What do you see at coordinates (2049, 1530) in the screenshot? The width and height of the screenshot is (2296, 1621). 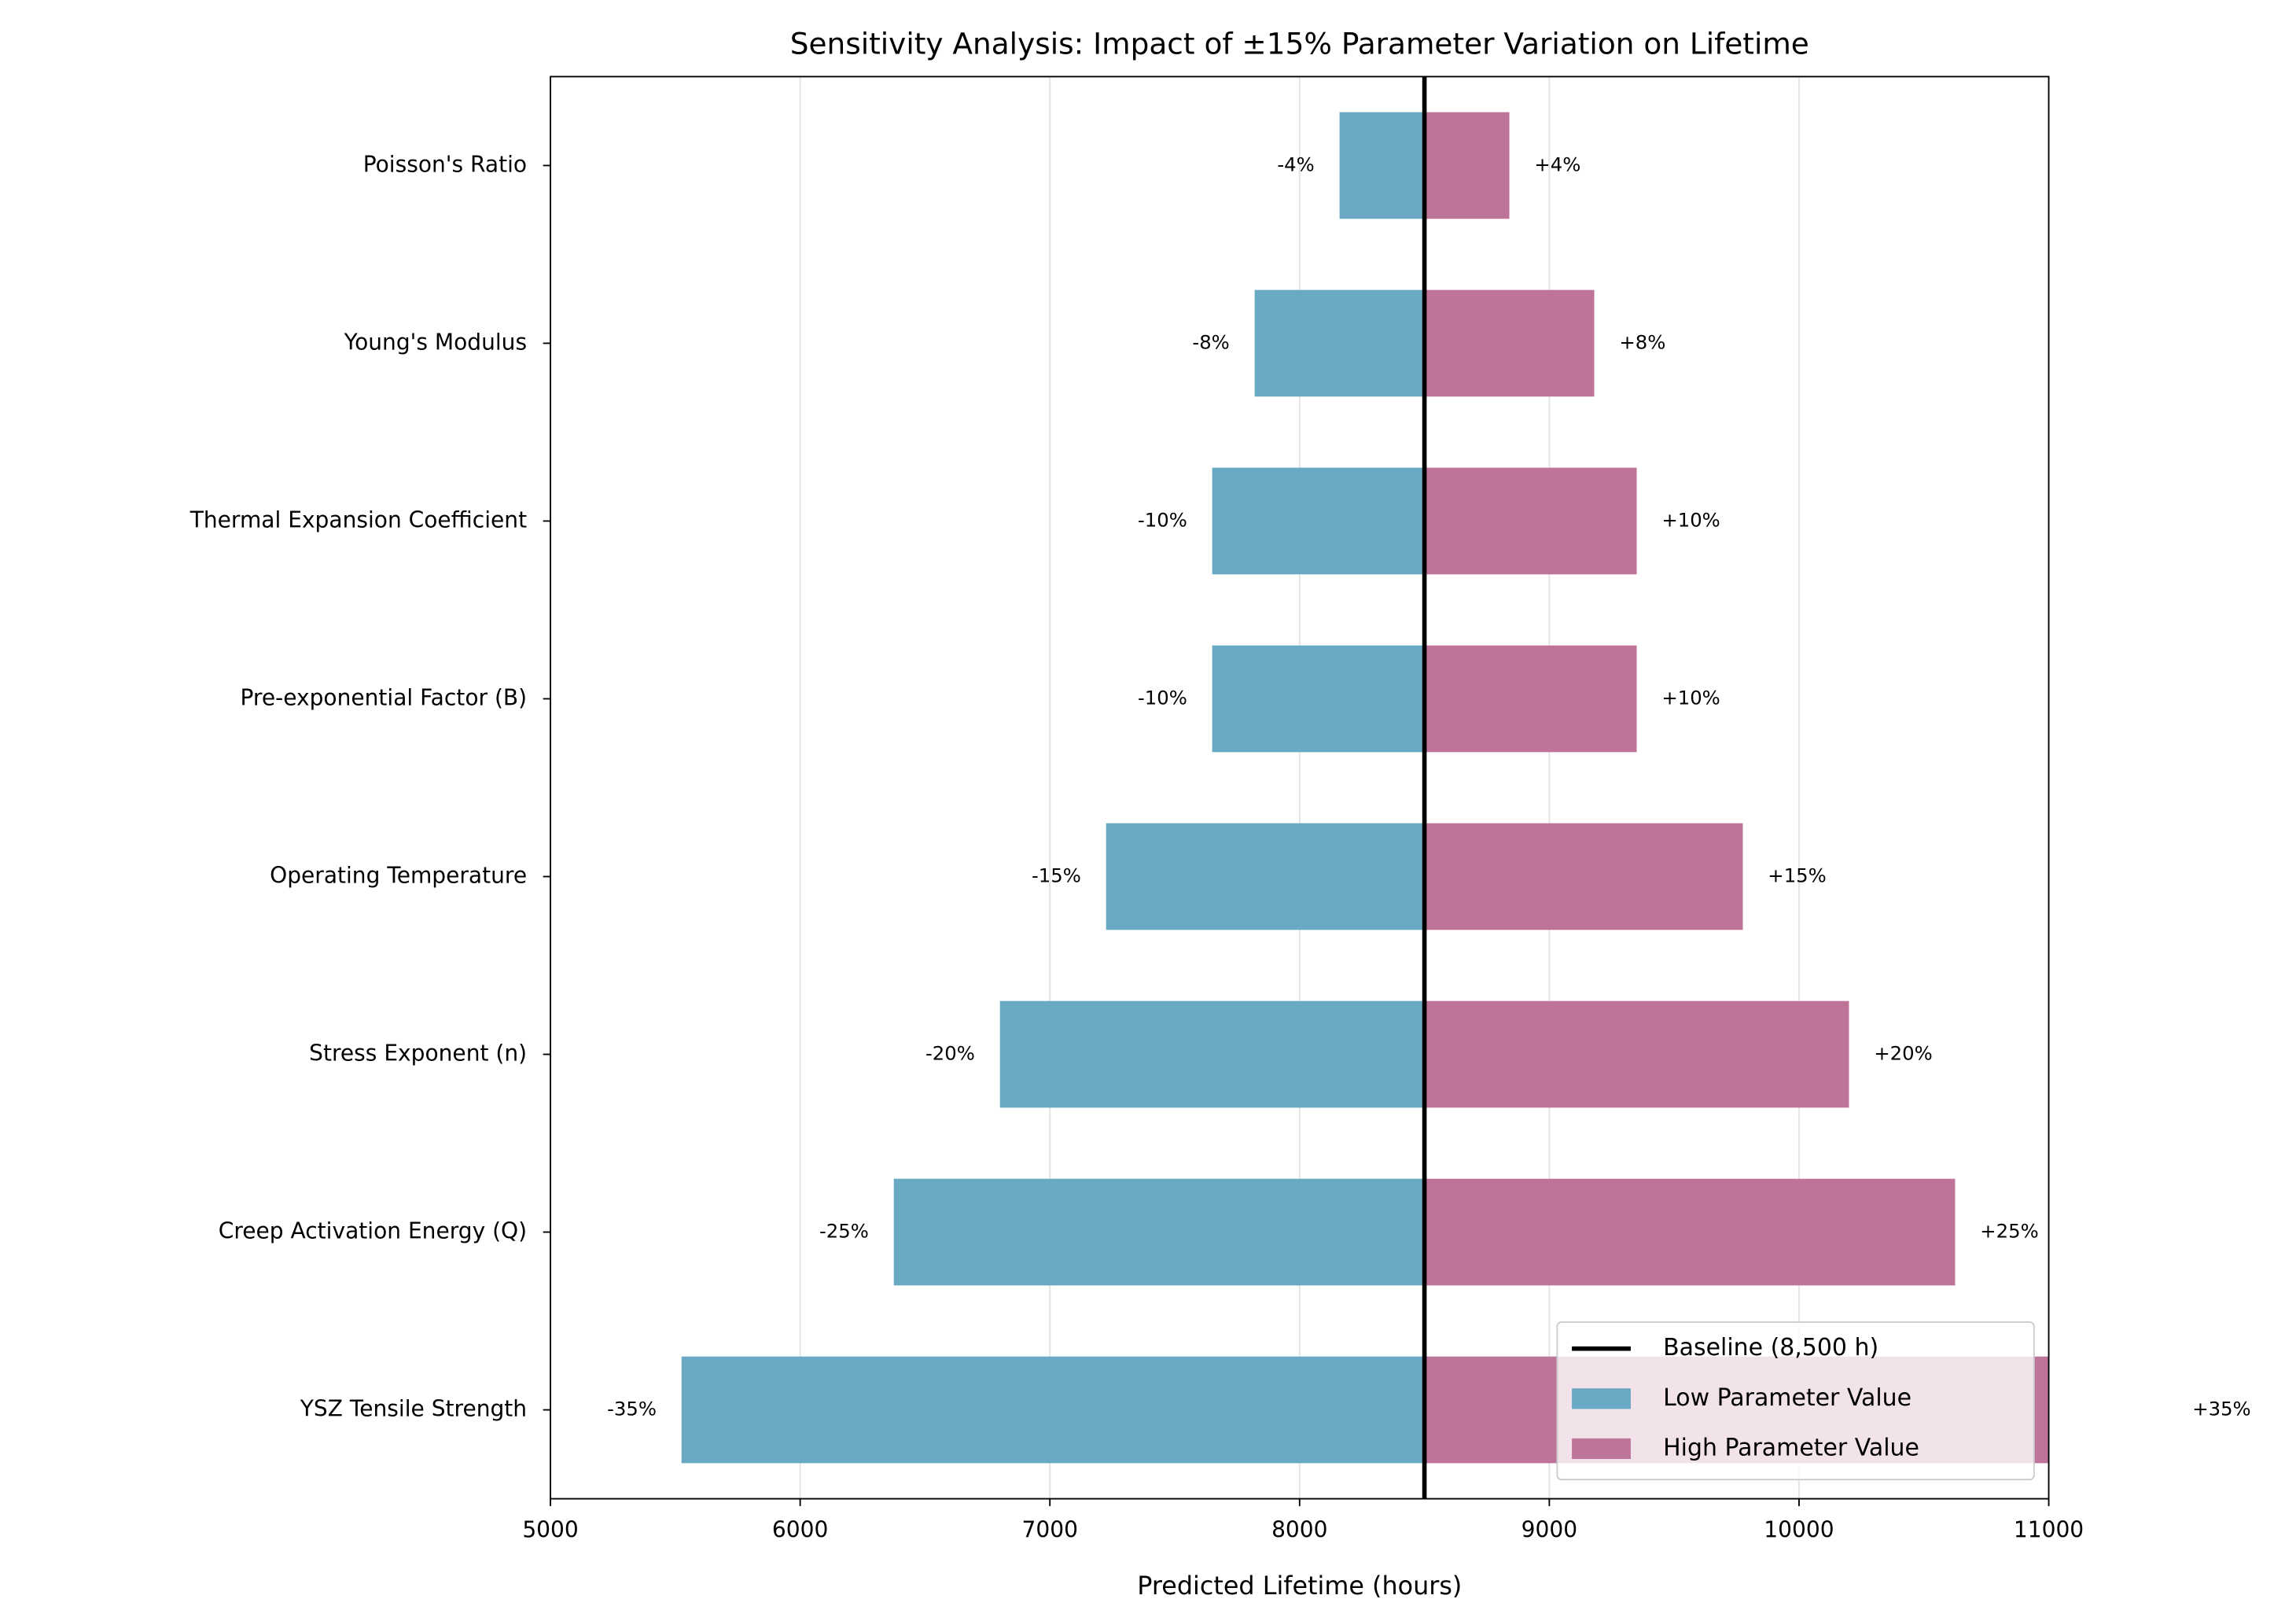 I see `x-tick-label: 11000` at bounding box center [2049, 1530].